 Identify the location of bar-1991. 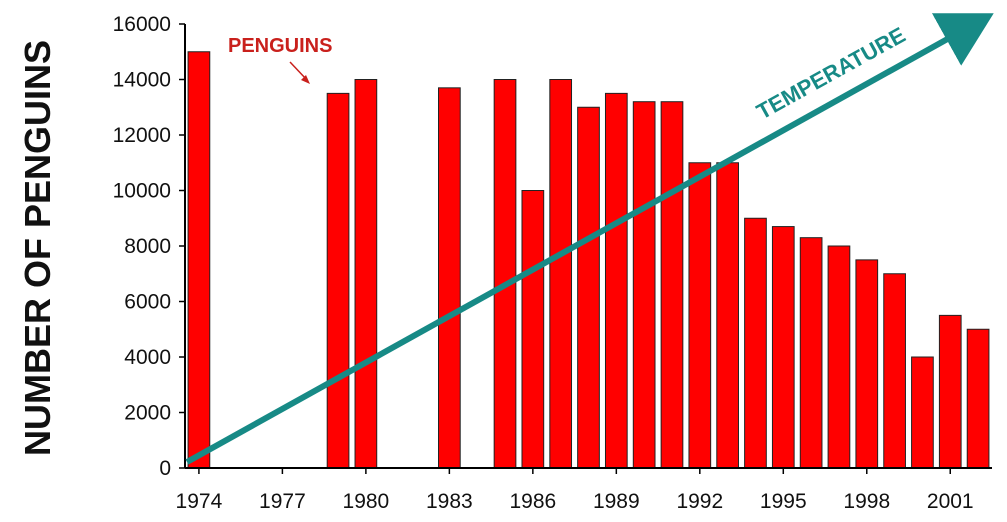
(672, 285).